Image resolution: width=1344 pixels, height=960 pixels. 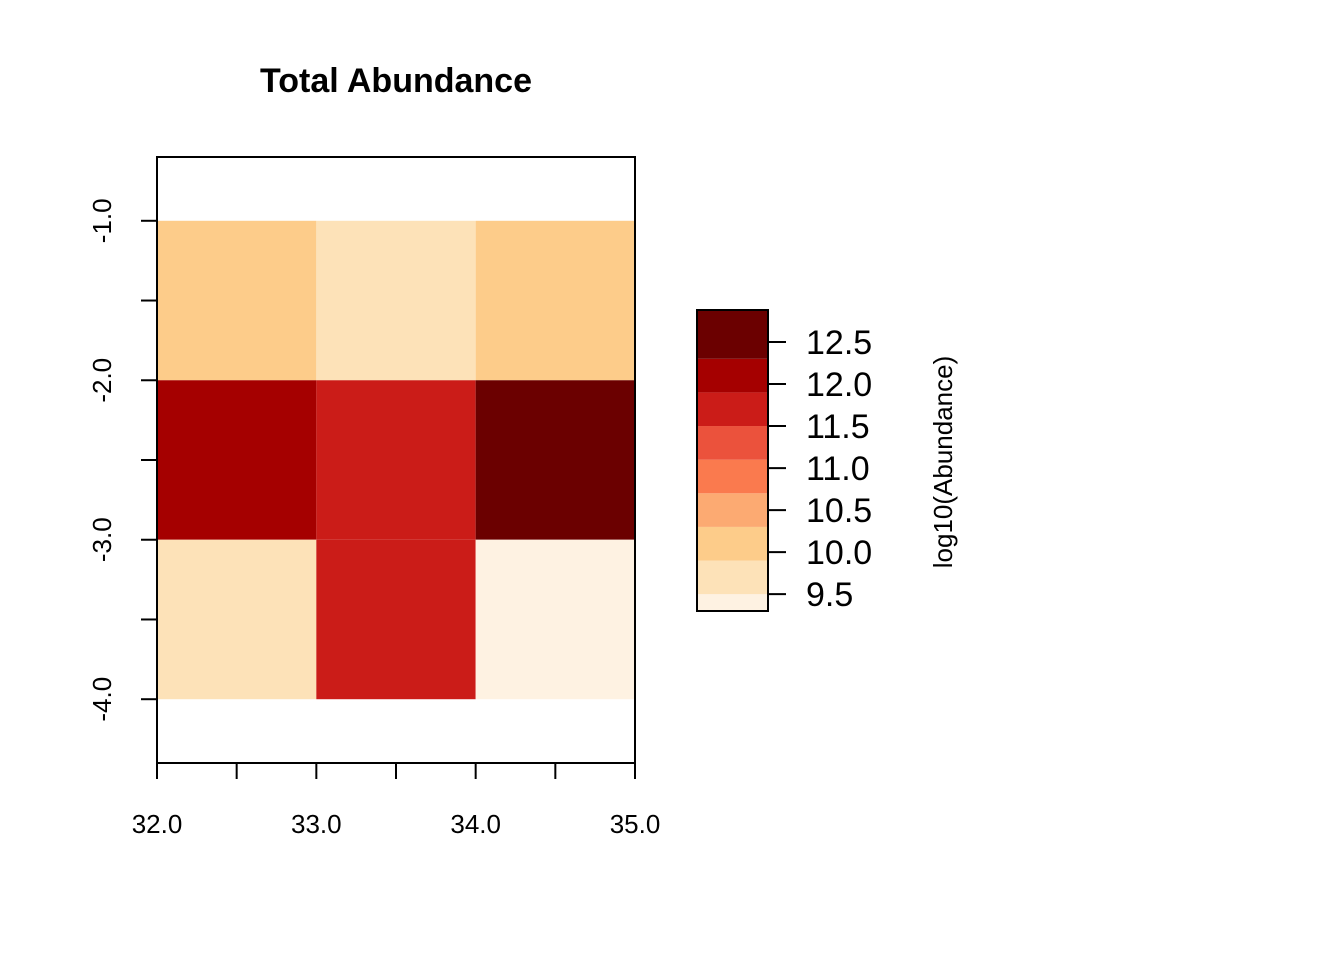 What do you see at coordinates (943, 462) in the screenshot?
I see `legend-title: log10(Abundance)` at bounding box center [943, 462].